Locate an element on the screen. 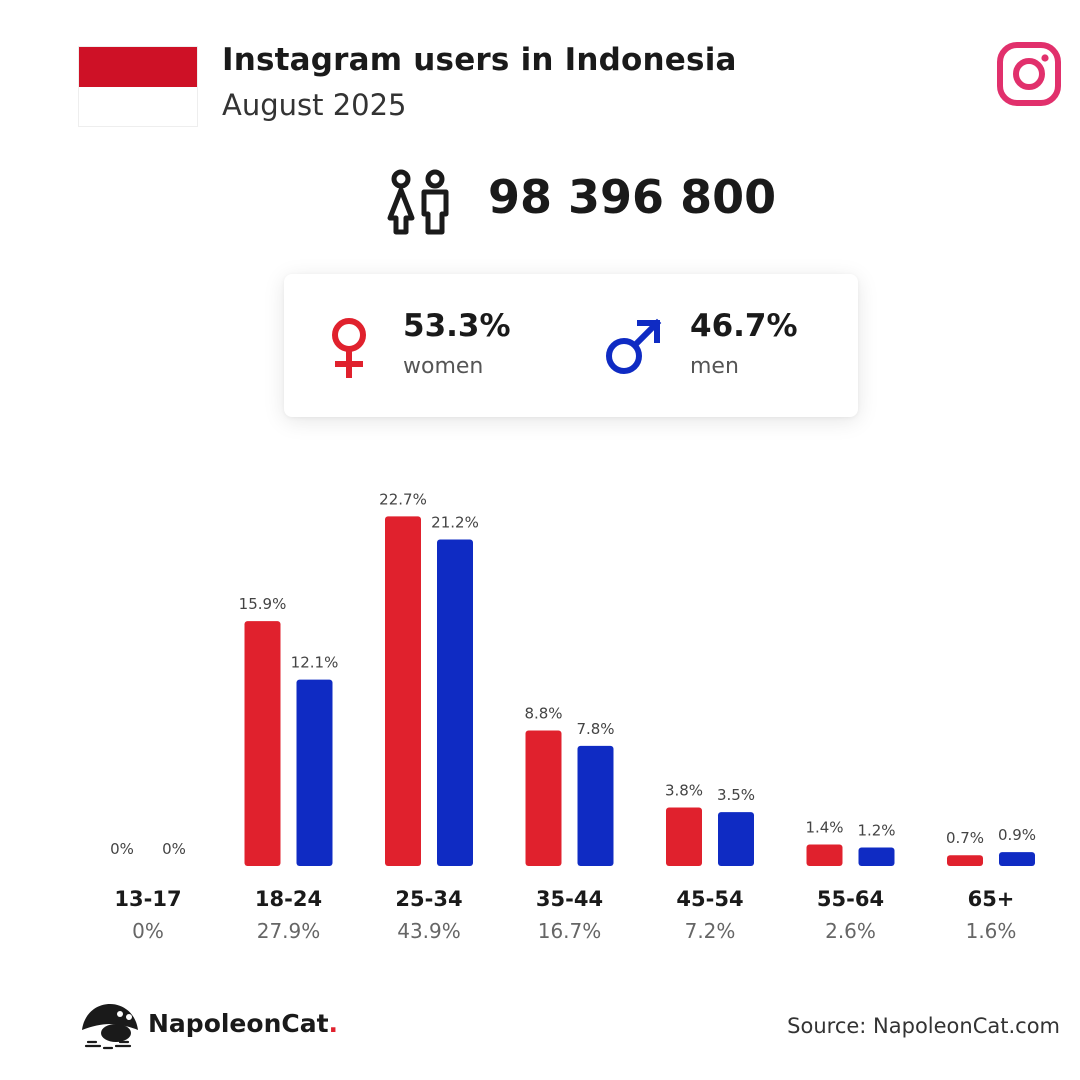 The image size is (1080, 1080). bar-label-men-45-54: 3.5% is located at coordinates (736, 795).